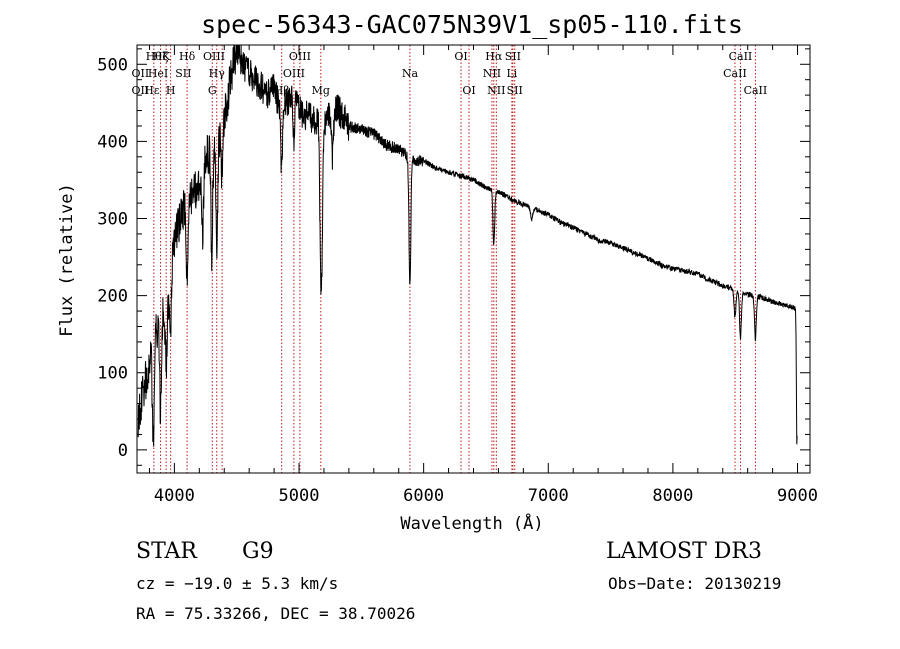 Image resolution: width=900 pixels, height=649 pixels. What do you see at coordinates (112, 142) in the screenshot?
I see `y-tick-label: 400` at bounding box center [112, 142].